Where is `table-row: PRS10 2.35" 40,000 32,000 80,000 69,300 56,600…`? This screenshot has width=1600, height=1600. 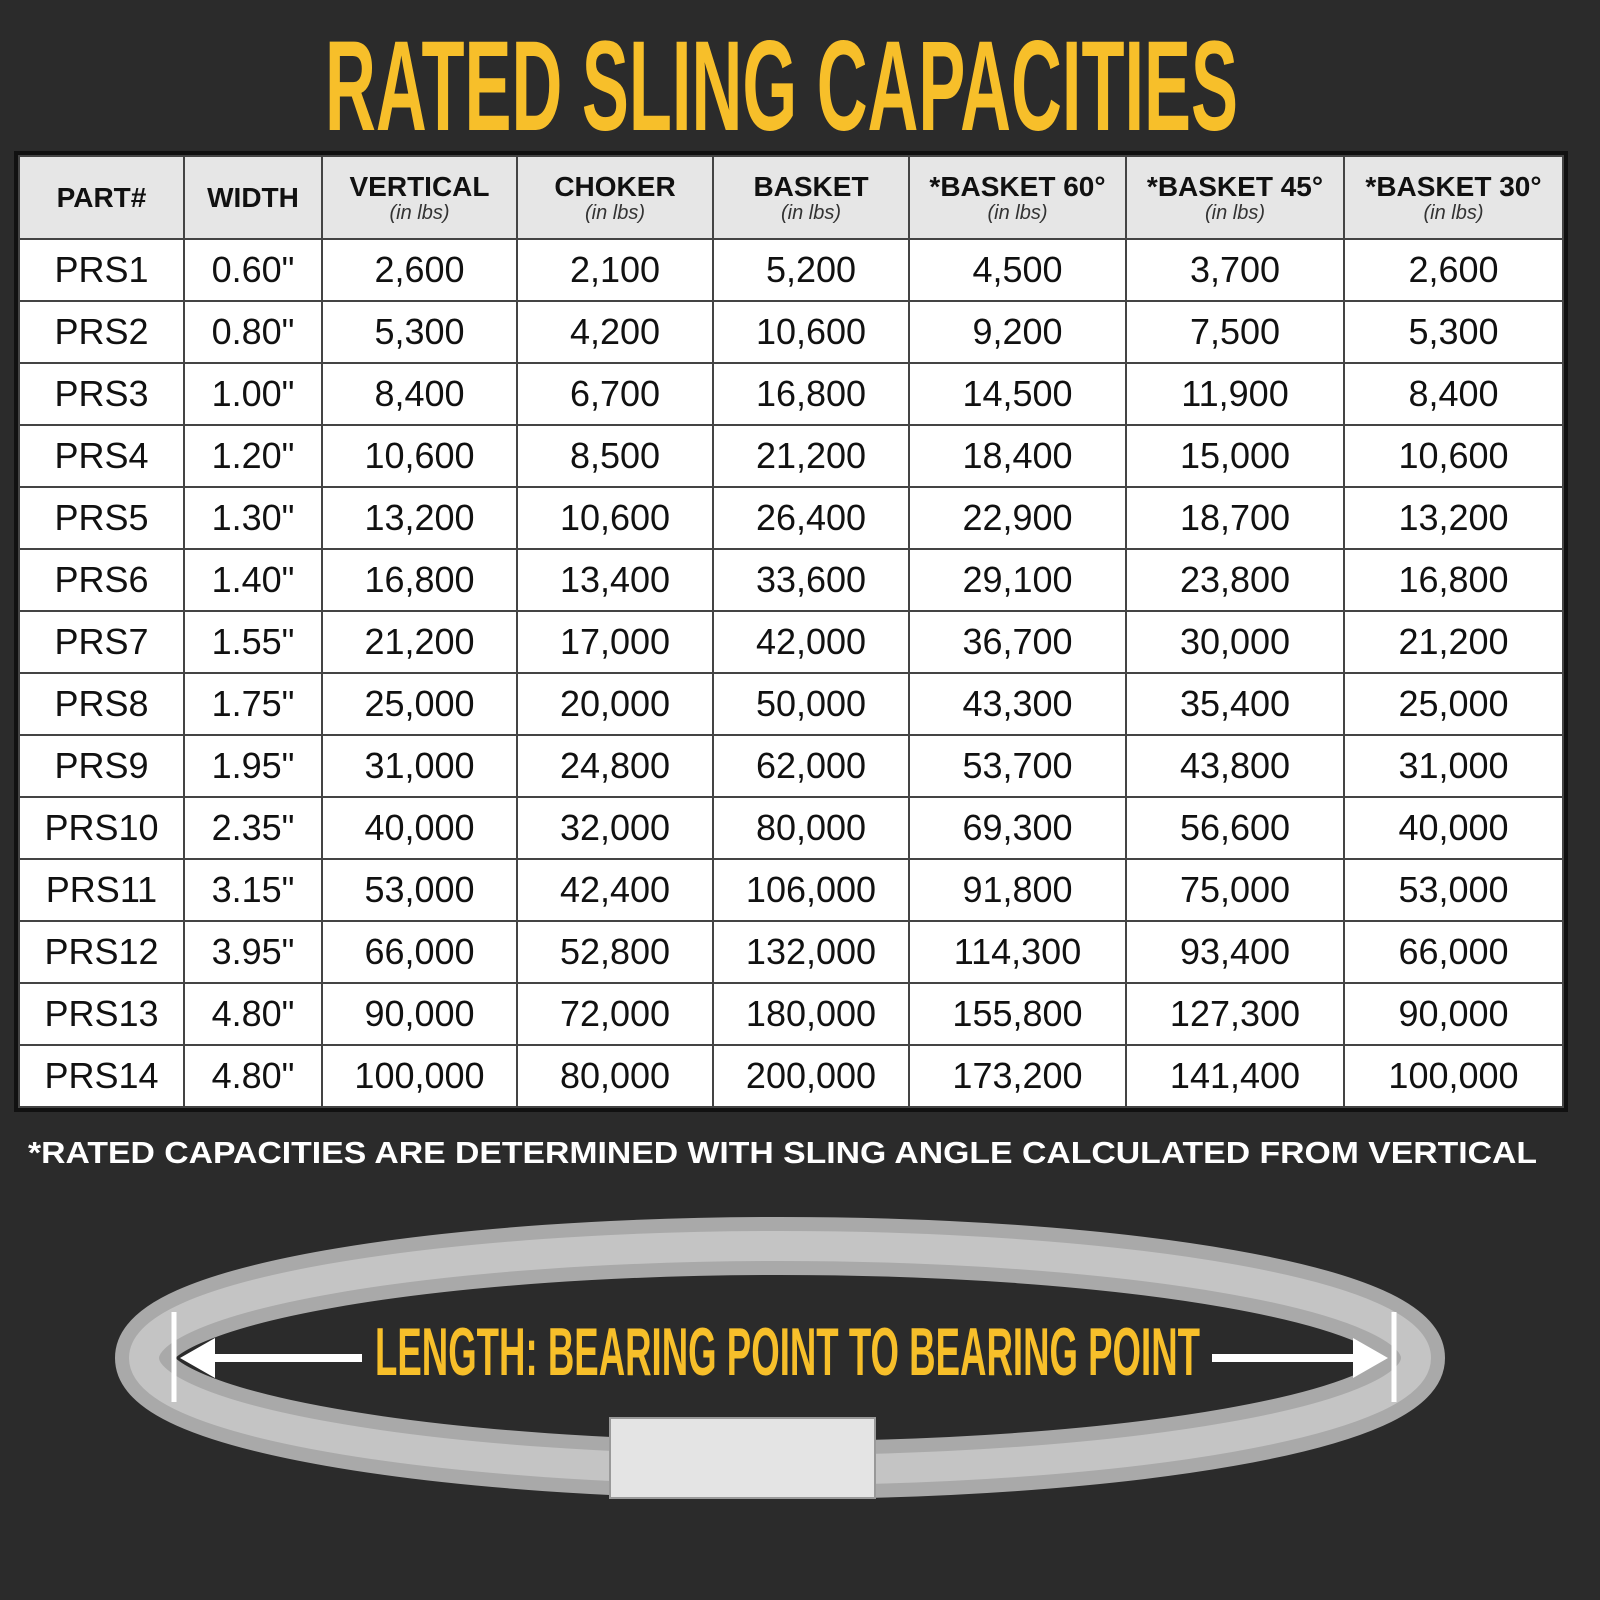
table-row: PRS10 2.35" 40,000 32,000 80,000 69,300 56,600… is located at coordinates (791, 828).